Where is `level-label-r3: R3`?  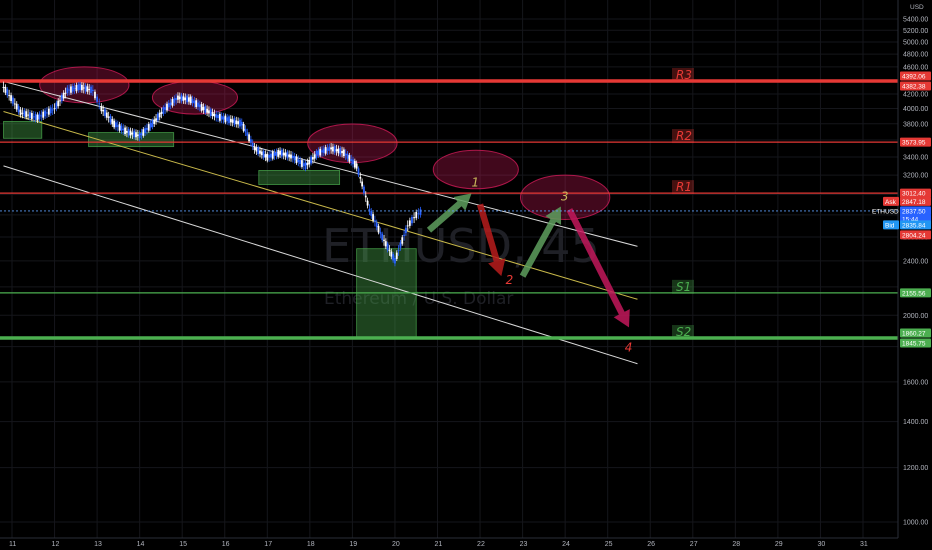
level-label-r3: R3 is located at coordinates (684, 75).